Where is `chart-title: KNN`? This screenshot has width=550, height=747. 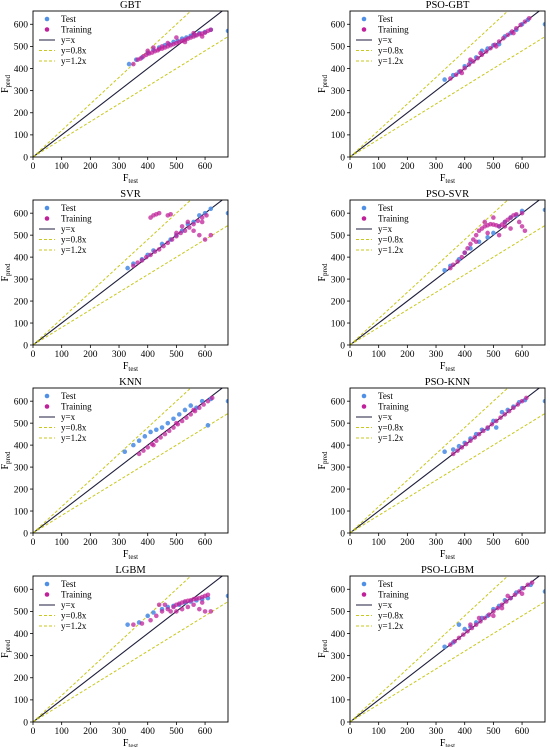 chart-title: KNN is located at coordinates (130, 382).